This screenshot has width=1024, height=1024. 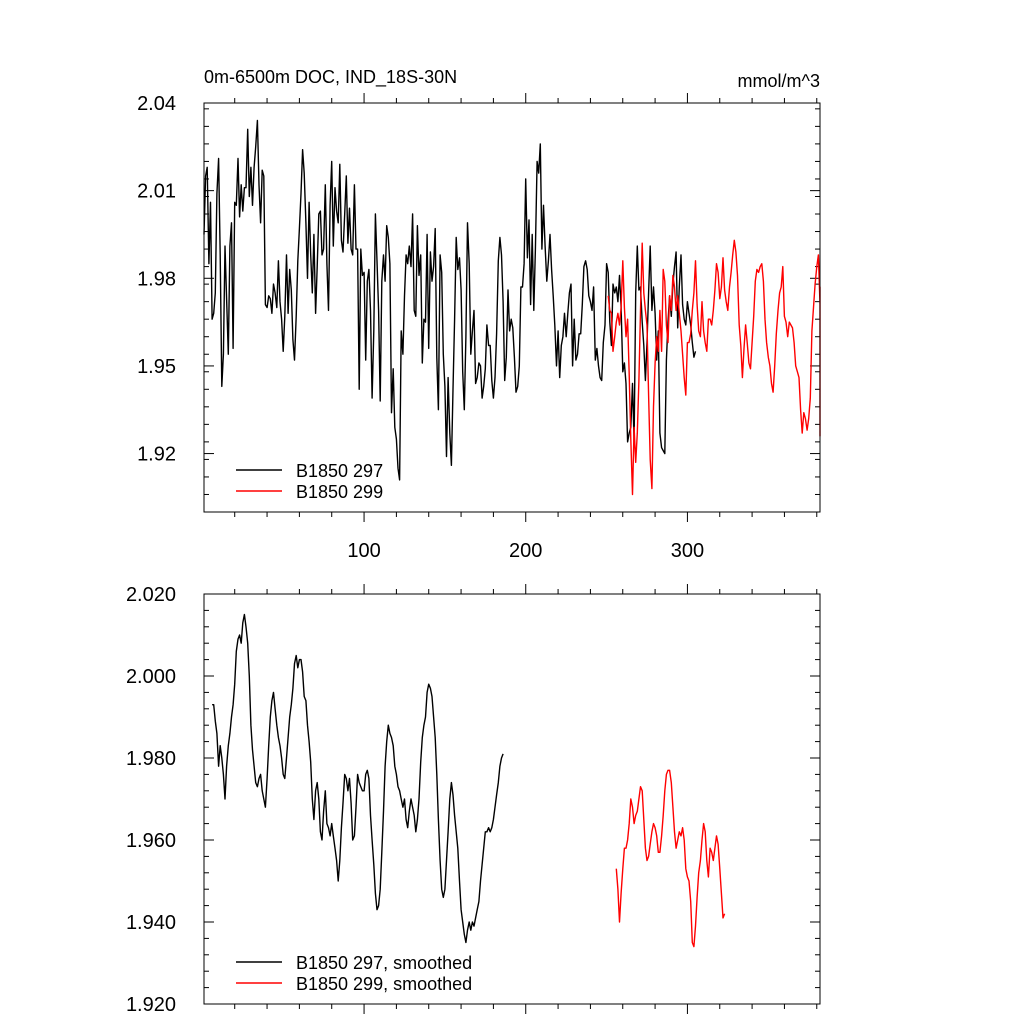 What do you see at coordinates (339, 471) in the screenshot?
I see `legend-label-b1850-297: B1850 297` at bounding box center [339, 471].